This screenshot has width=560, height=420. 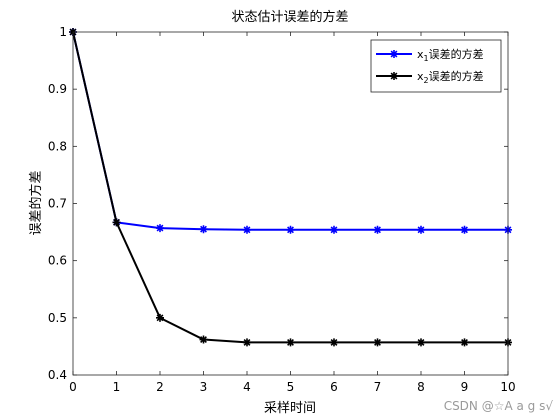 I want to click on watermark: CSDN @☆A a g s√, so click(x=499, y=406).